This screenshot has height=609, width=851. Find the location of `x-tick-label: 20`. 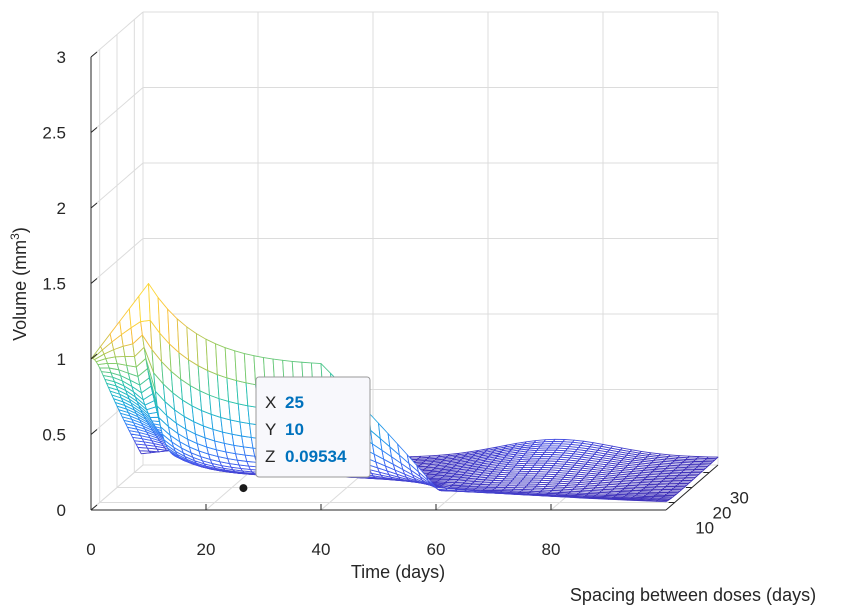

x-tick-label: 20 is located at coordinates (206, 549).